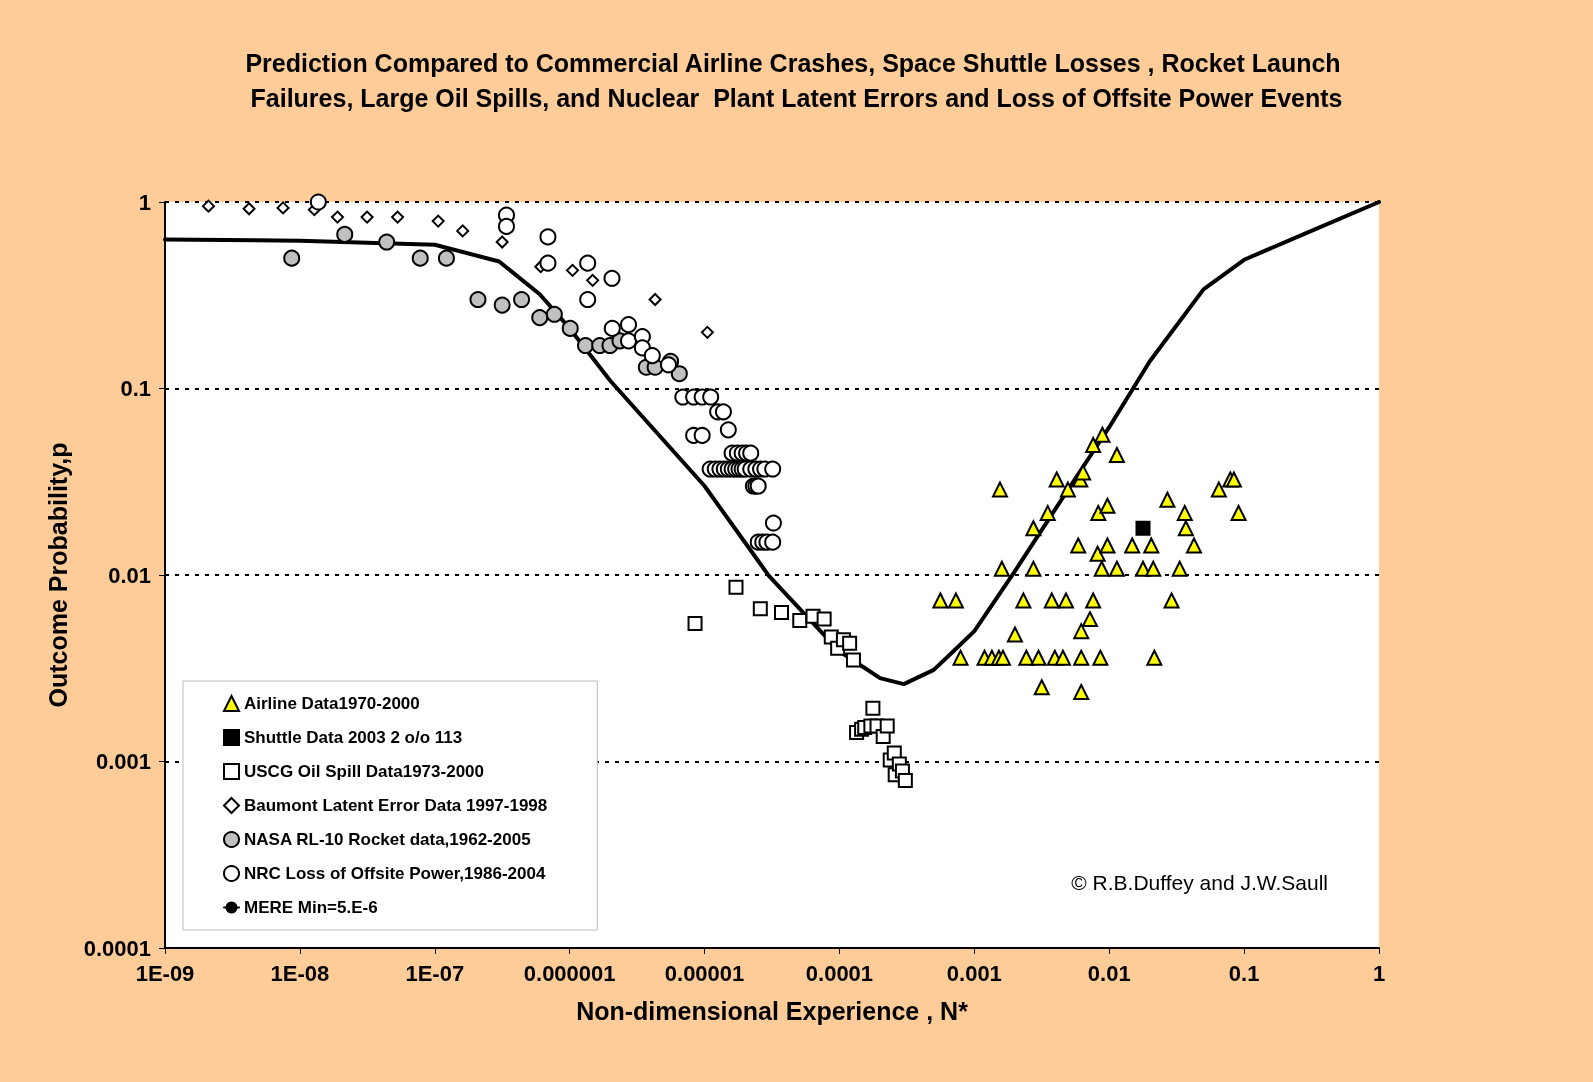 This screenshot has width=1593, height=1082. What do you see at coordinates (123, 761) in the screenshot?
I see `y-tick-label: 0.001` at bounding box center [123, 761].